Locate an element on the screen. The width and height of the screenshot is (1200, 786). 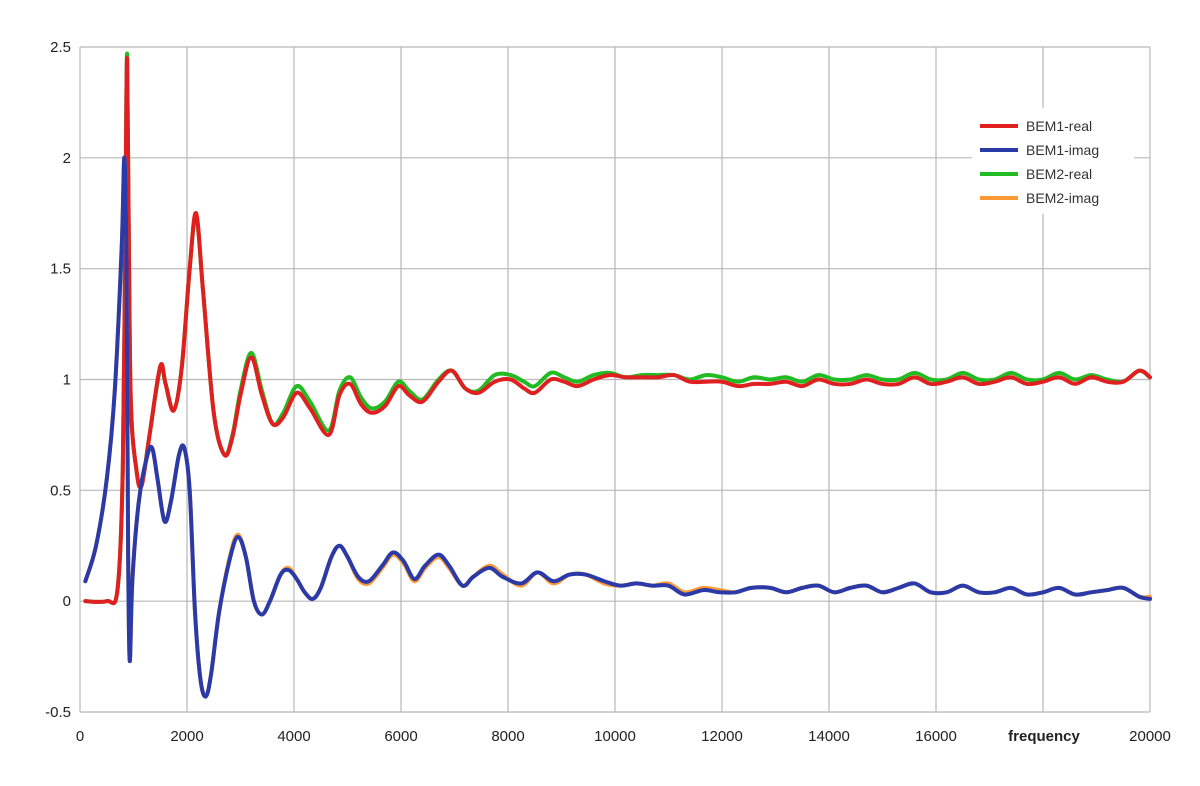
x-tick-label: 12000 is located at coordinates (722, 736).